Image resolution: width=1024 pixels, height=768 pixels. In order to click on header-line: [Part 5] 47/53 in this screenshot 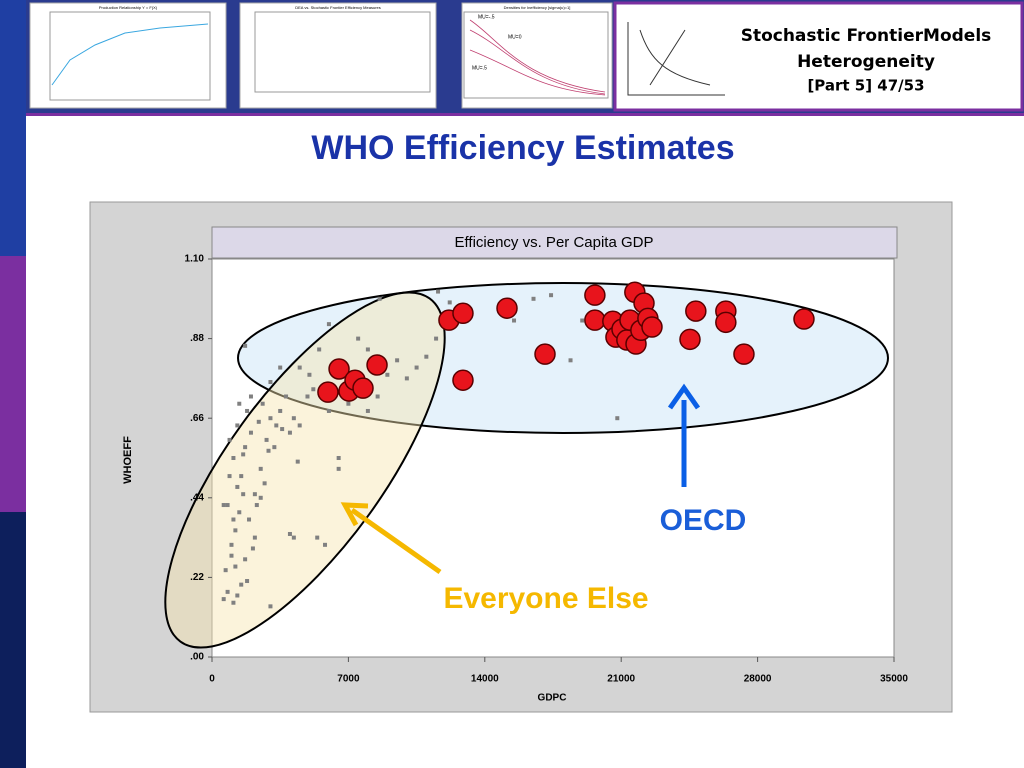, I will do `click(865, 86)`.